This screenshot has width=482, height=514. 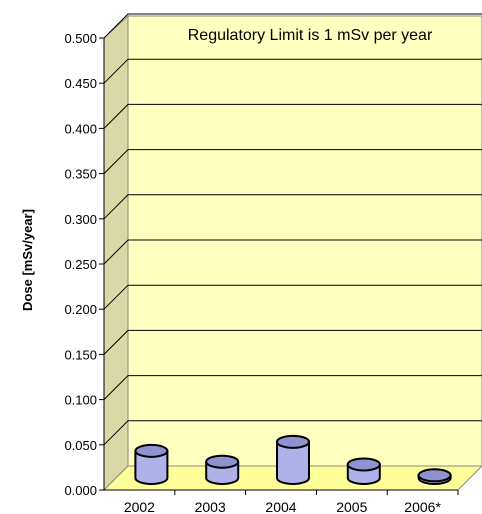 What do you see at coordinates (80, 490) in the screenshot?
I see `y-tick-label: 0.000` at bounding box center [80, 490].